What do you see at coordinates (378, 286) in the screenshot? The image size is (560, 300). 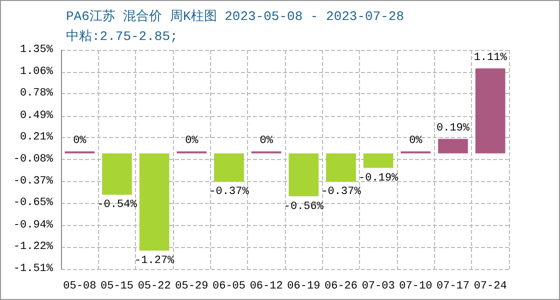 I see `x-tick-label: 07-03` at bounding box center [378, 286].